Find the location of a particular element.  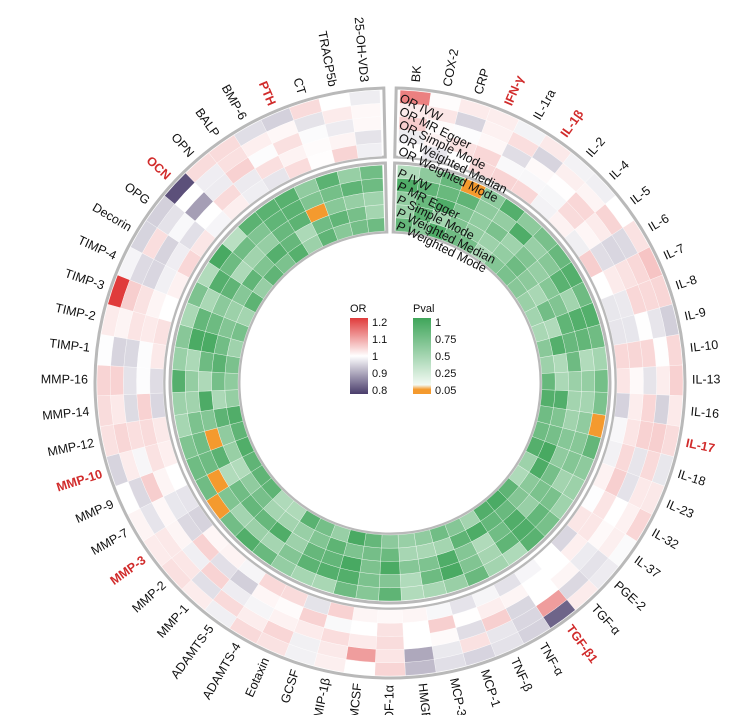

gene-label: IL-13 is located at coordinates (706, 379).